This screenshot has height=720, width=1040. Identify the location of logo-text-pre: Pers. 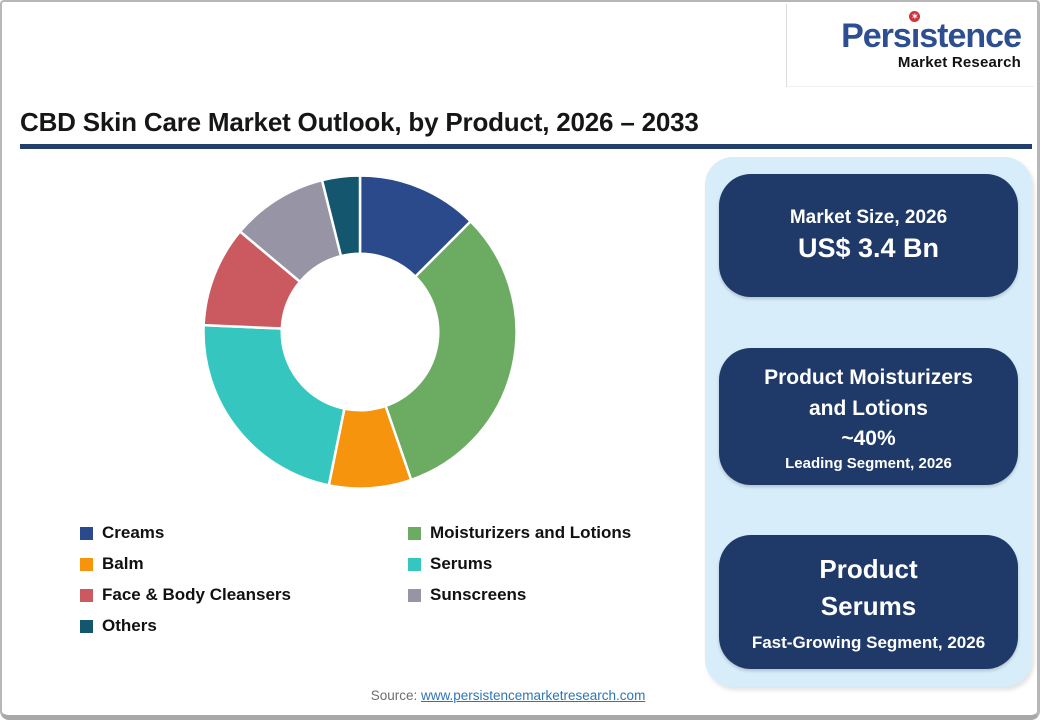
(876, 36).